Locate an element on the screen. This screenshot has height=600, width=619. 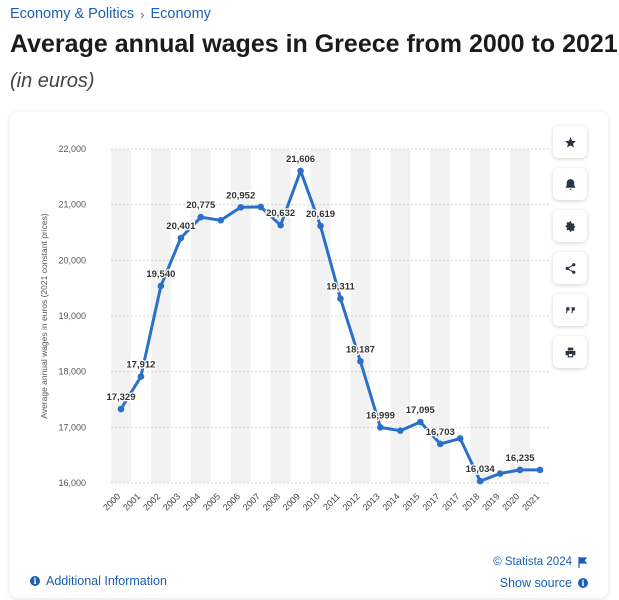
y-tick-label: 19,000 is located at coordinates (72, 316).